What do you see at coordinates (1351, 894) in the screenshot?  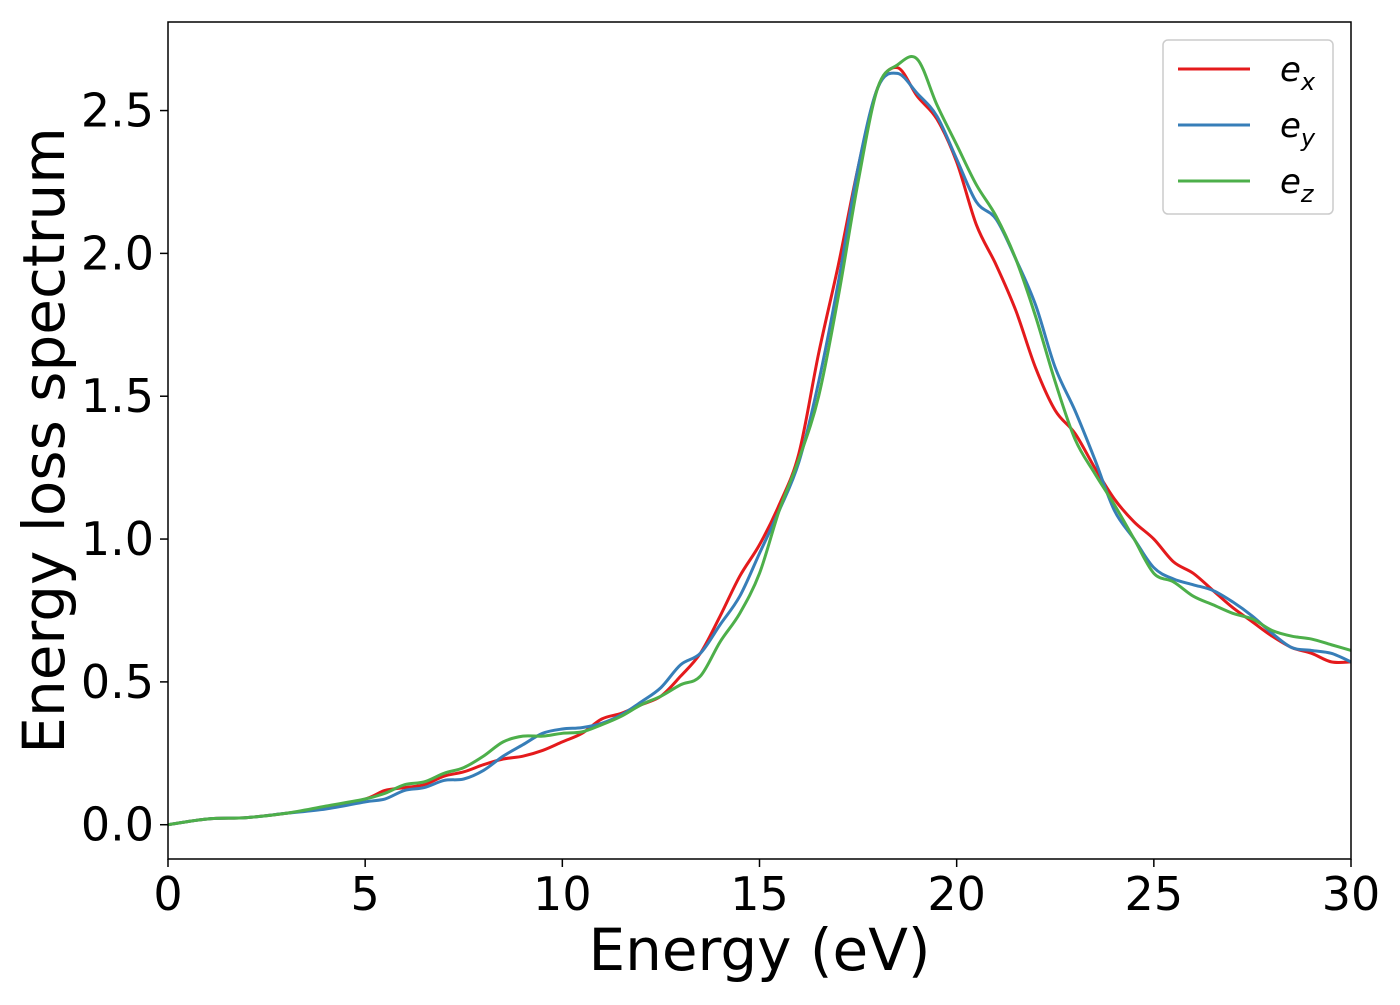 I see `x-tick-label: 30` at bounding box center [1351, 894].